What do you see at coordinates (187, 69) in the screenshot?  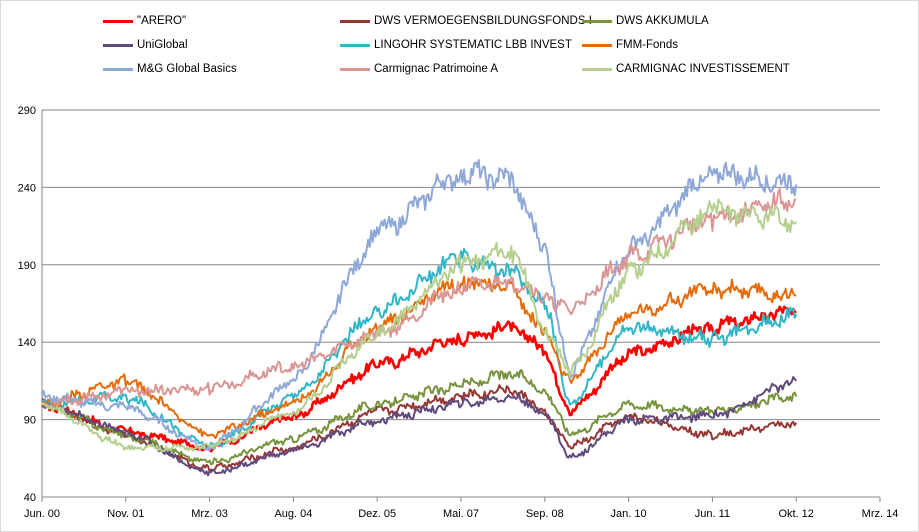 I see `legend-label: M&G Global Basics` at bounding box center [187, 69].